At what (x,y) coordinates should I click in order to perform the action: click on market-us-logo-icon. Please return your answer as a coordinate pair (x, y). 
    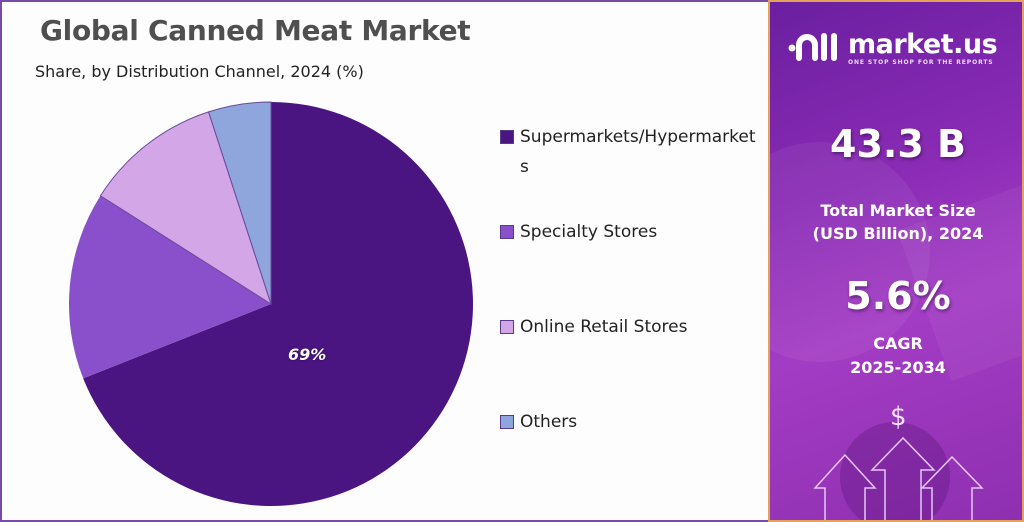
    Looking at the image, I should click on (812, 47).